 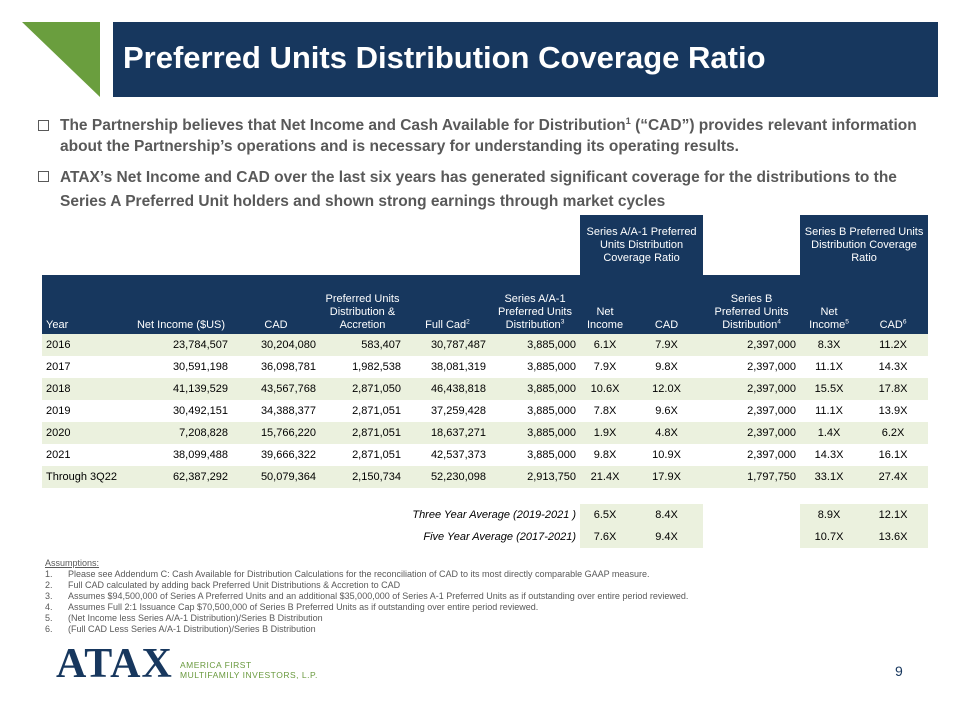 What do you see at coordinates (376, 367) in the screenshot?
I see `cell: 1,982,538` at bounding box center [376, 367].